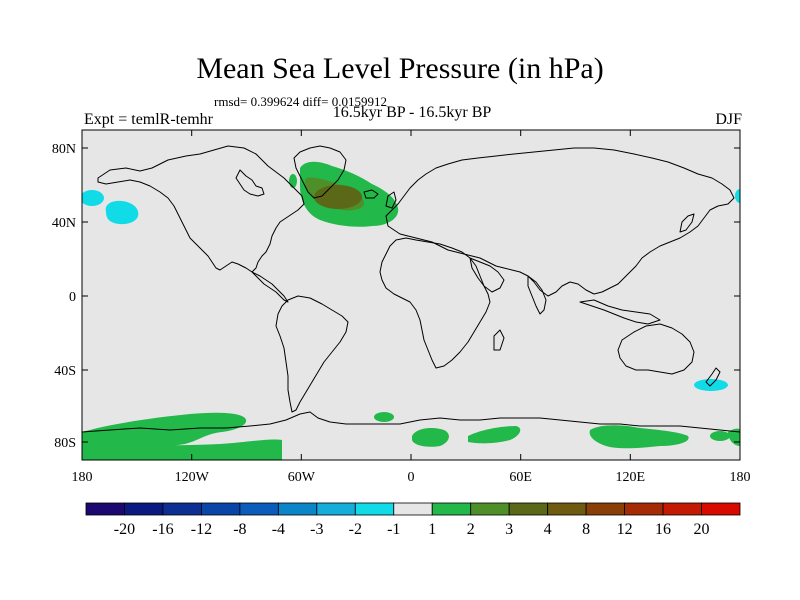 The height and width of the screenshot is (600, 800). What do you see at coordinates (737, 196) in the screenshot?
I see `pacific-east-edge-negative` at bounding box center [737, 196].